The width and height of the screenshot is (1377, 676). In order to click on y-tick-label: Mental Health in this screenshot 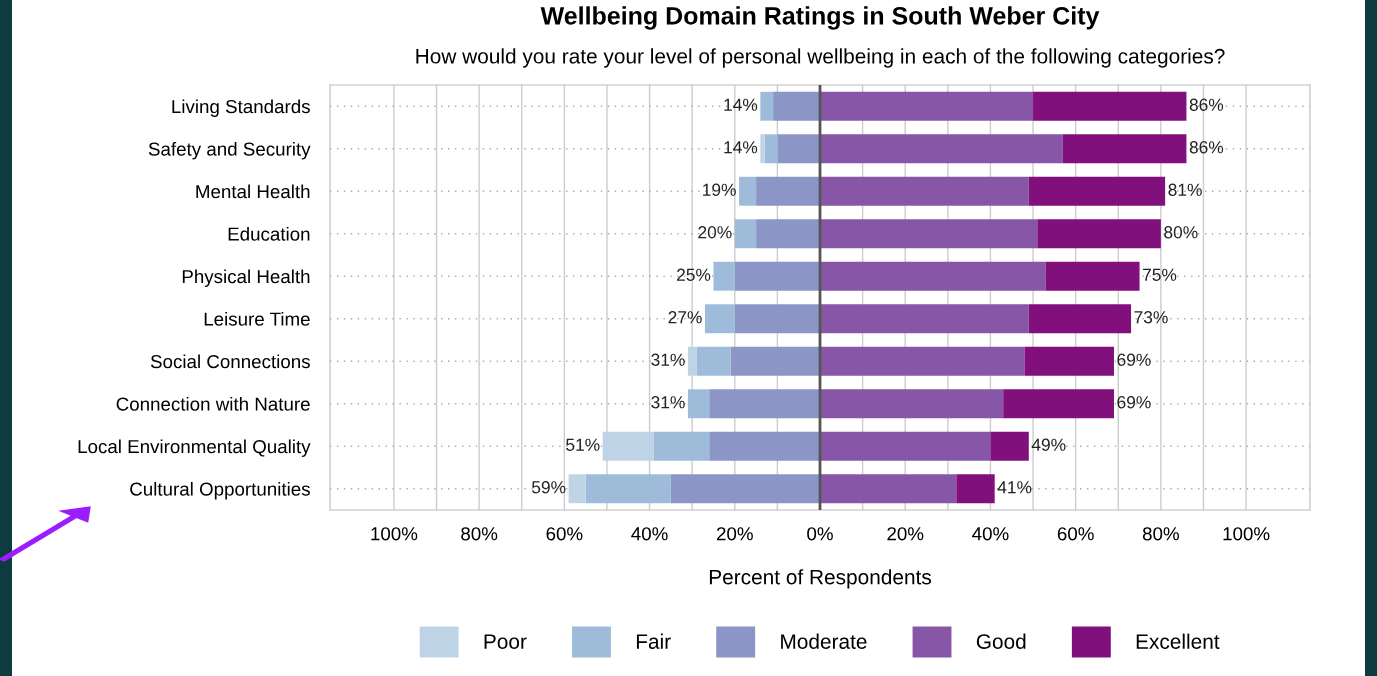, I will do `click(253, 191)`.